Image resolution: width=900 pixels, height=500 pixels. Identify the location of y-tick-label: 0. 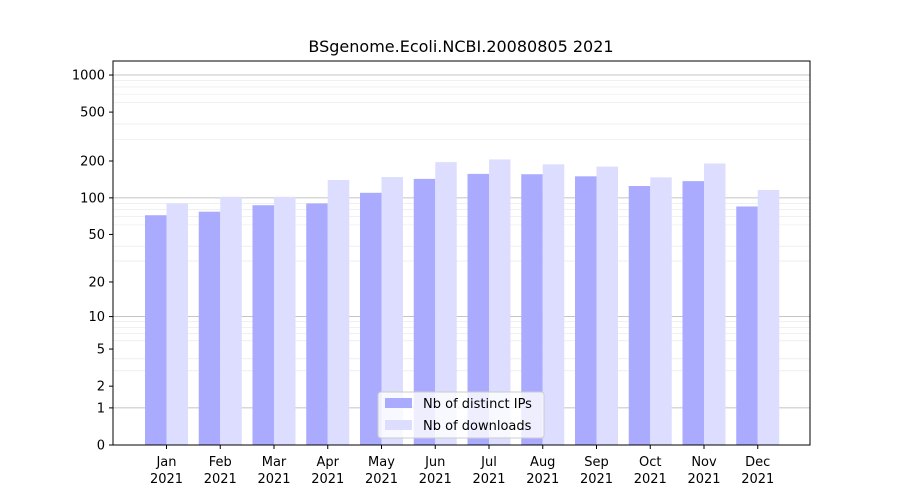
(101, 446).